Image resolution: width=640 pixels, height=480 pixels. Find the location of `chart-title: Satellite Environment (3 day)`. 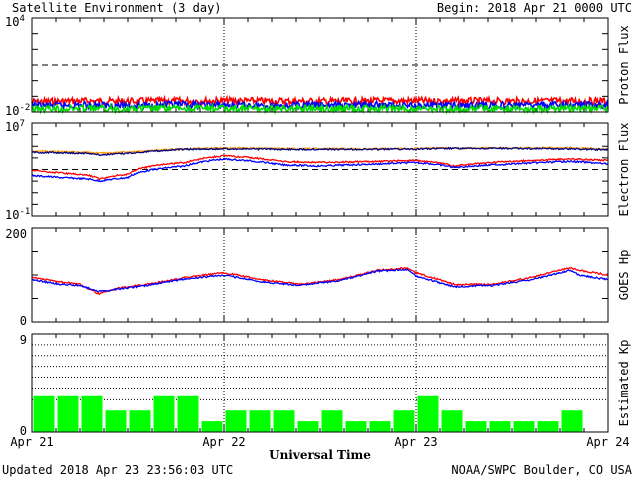

chart-title: Satellite Environment (3 day) is located at coordinates (117, 8).